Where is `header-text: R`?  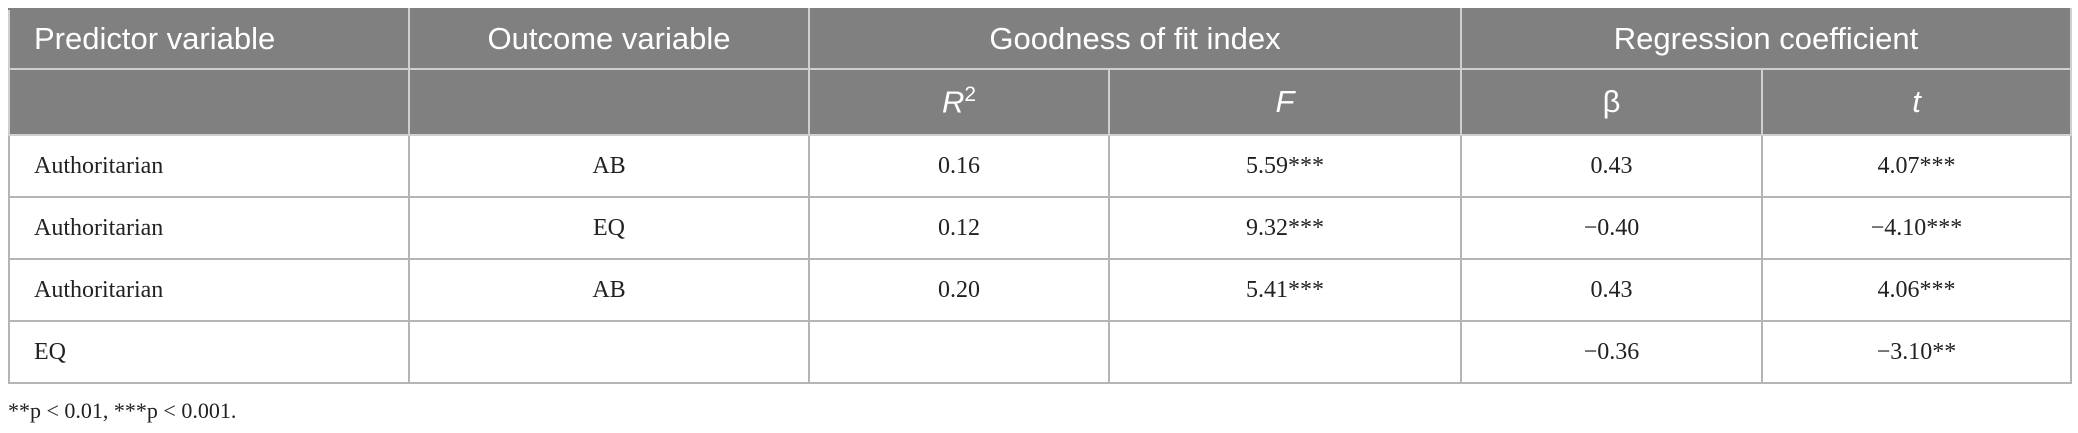 header-text: R is located at coordinates (953, 102).